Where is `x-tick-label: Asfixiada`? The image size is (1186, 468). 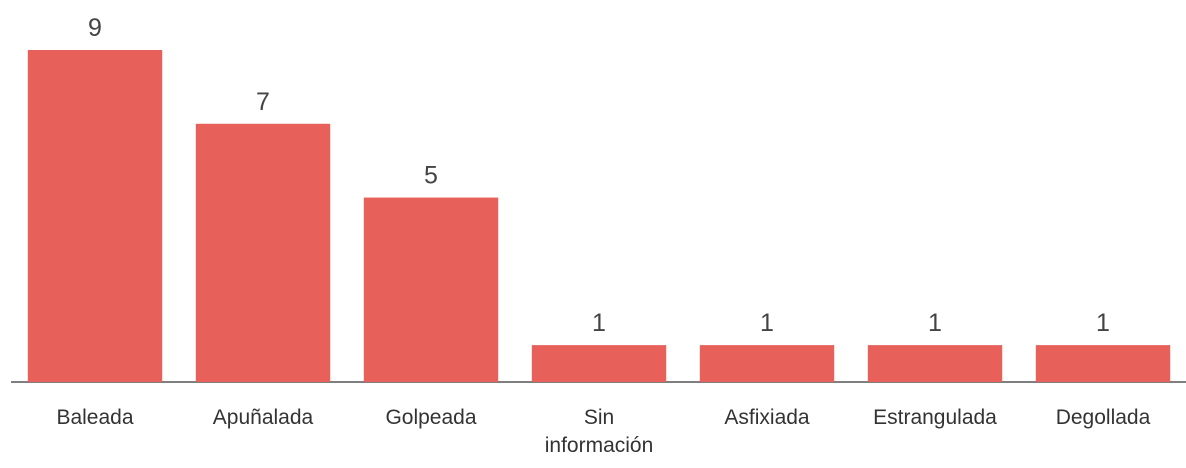
x-tick-label: Asfixiada is located at coordinates (767, 417).